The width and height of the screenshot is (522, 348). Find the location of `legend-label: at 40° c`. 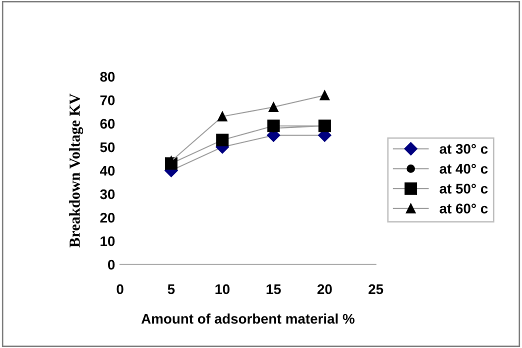

legend-label: at 40° c is located at coordinates (464, 169).